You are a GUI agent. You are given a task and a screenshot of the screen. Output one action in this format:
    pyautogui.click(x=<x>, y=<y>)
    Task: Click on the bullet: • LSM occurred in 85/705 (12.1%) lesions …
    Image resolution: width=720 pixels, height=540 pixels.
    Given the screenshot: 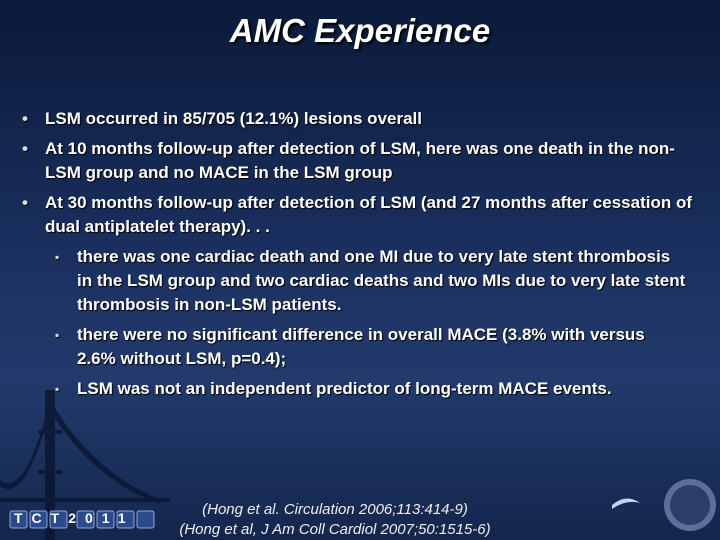 What is the action you would take?
    pyautogui.click(x=358, y=119)
    